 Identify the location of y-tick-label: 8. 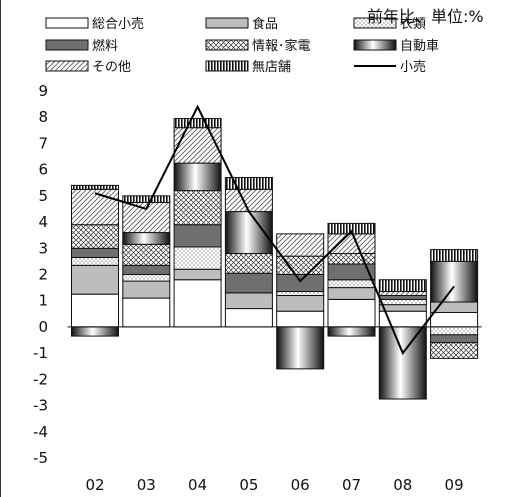
(43, 117).